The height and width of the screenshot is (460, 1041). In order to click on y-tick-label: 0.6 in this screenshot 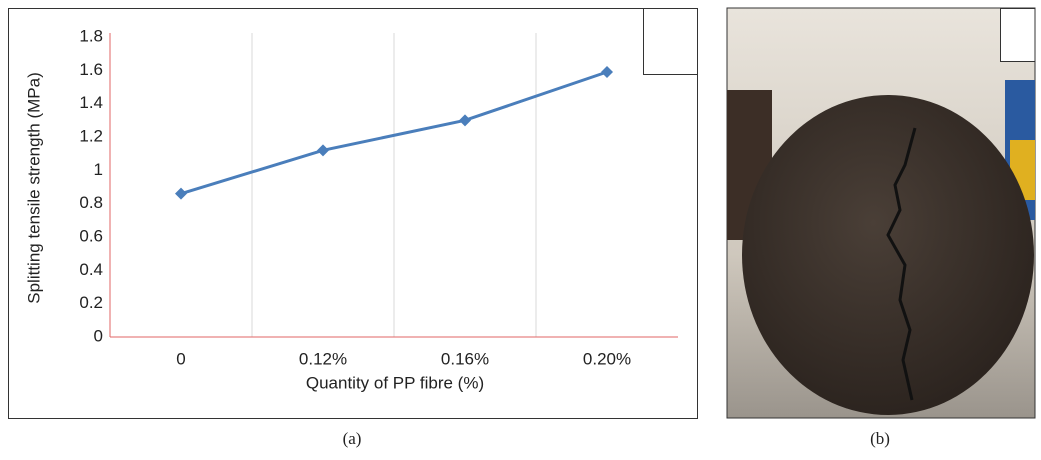, I will do `click(91, 235)`.